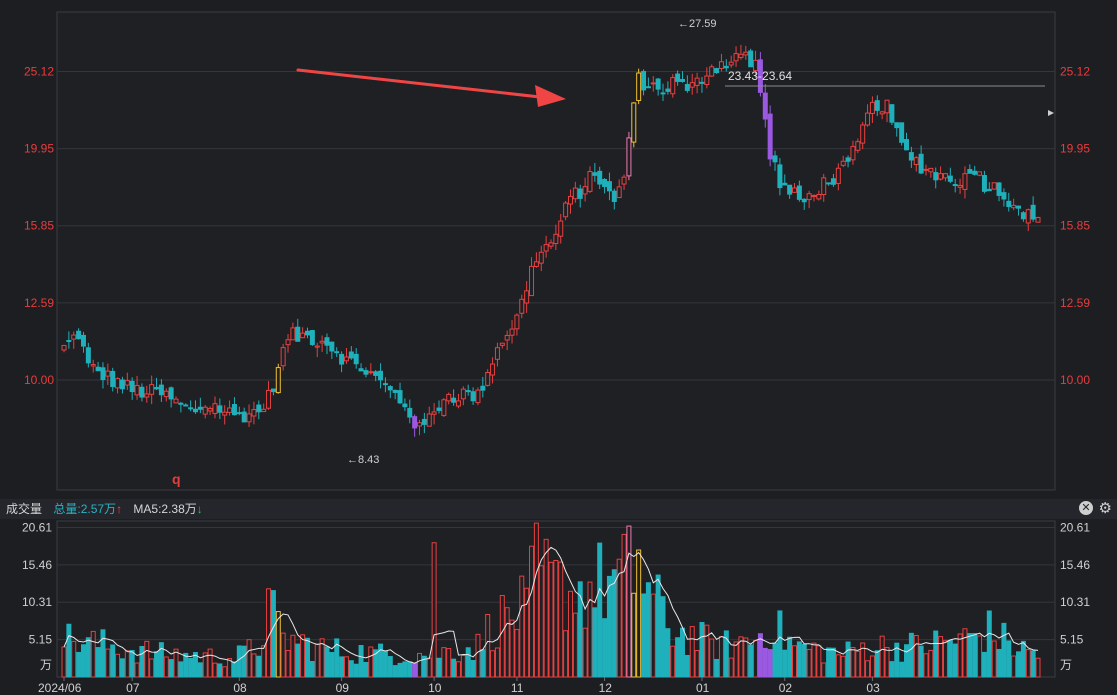  What do you see at coordinates (240, 688) in the screenshot?
I see `x-tick-label: 08` at bounding box center [240, 688].